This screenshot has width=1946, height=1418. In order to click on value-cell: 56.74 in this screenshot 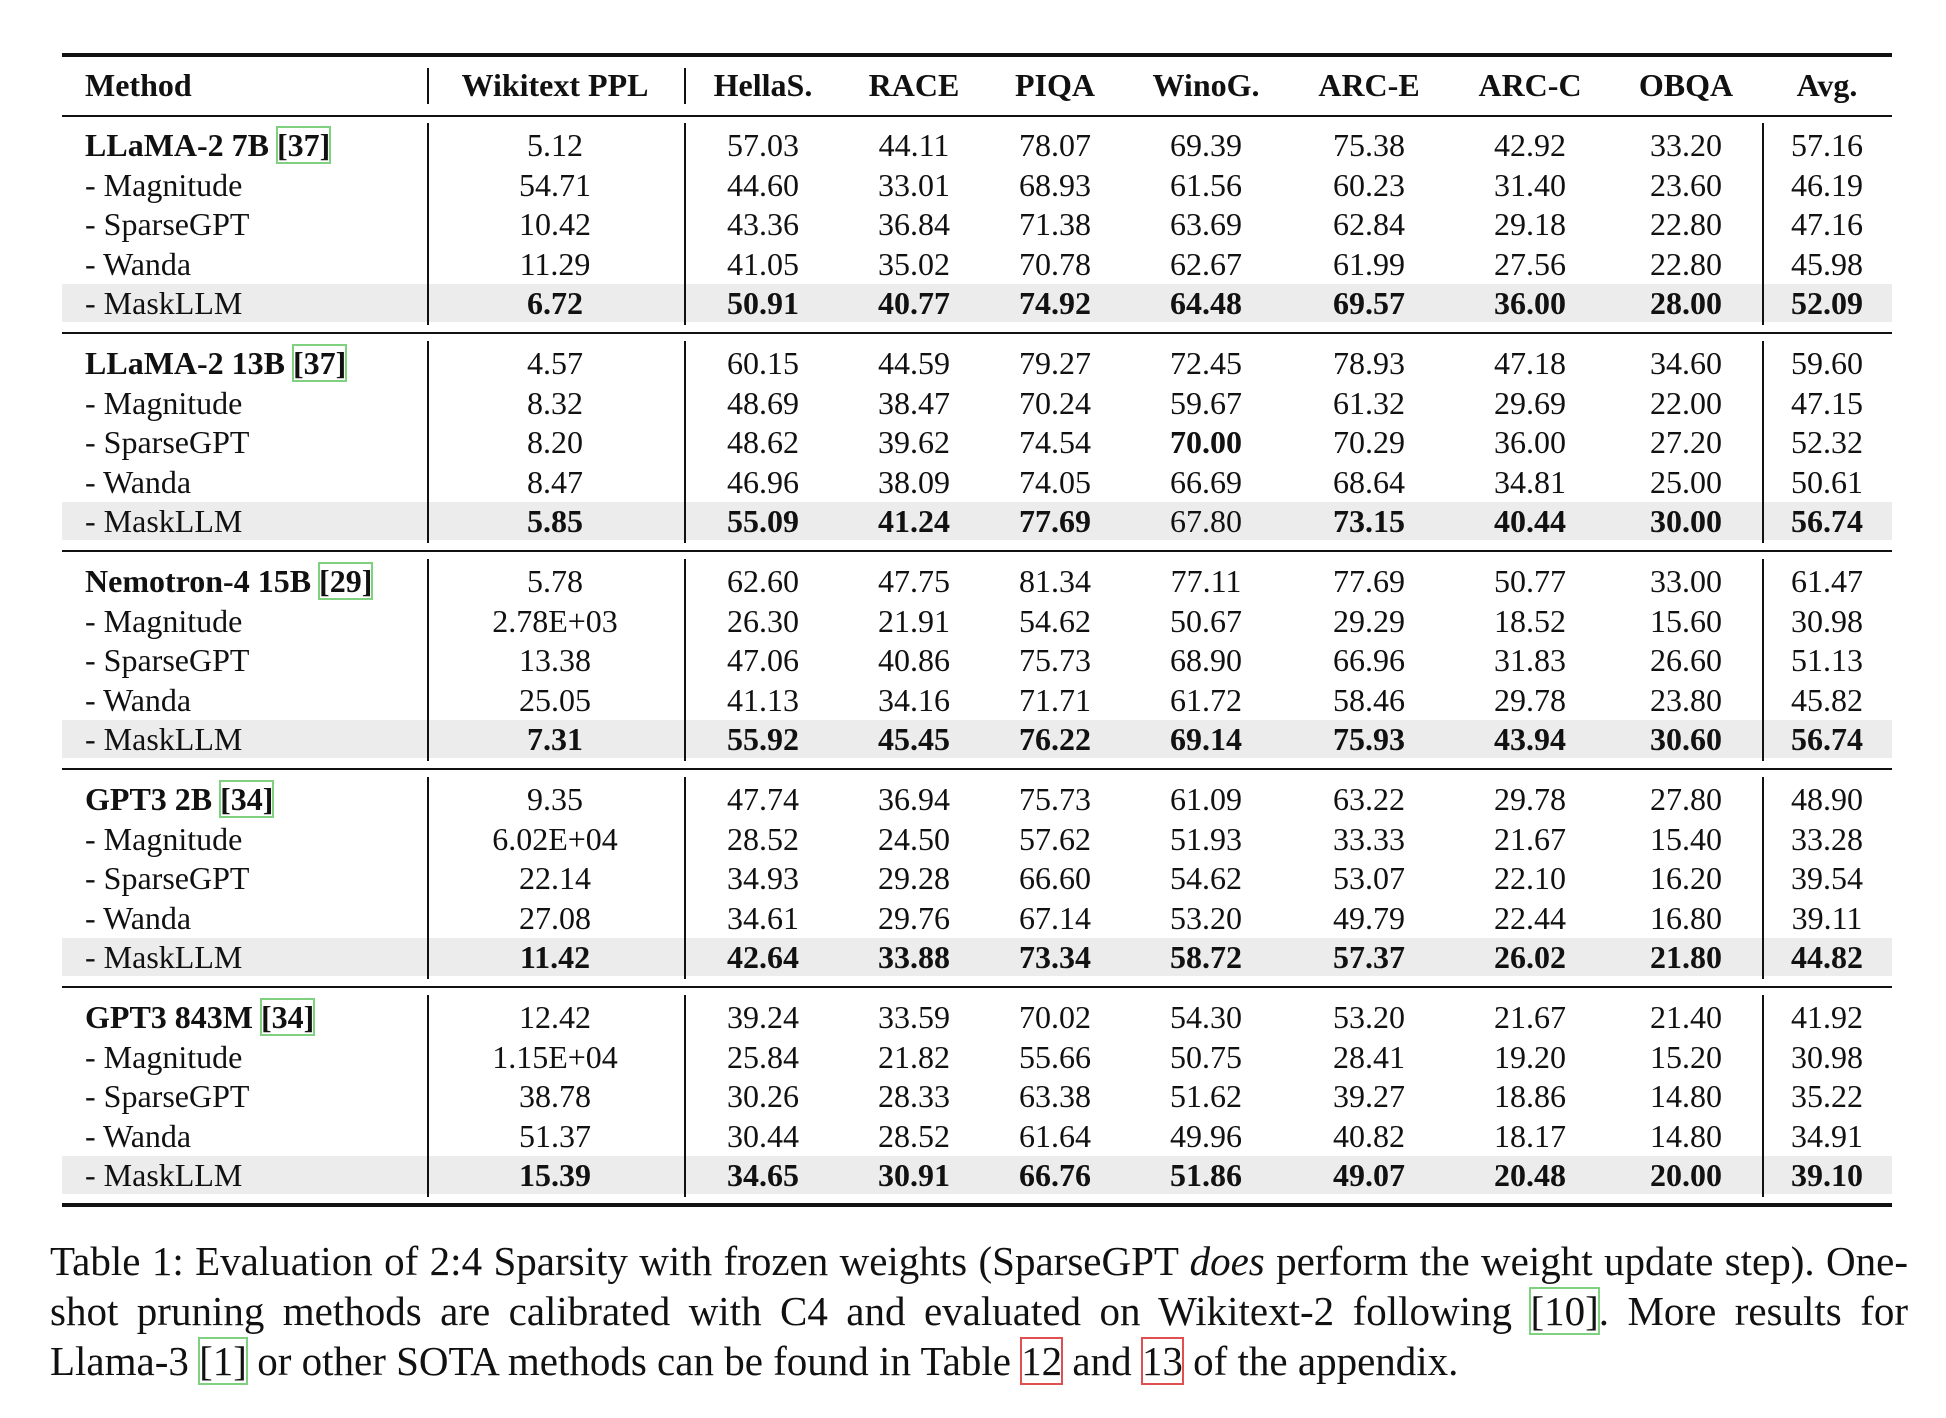, I will do `click(1827, 739)`.